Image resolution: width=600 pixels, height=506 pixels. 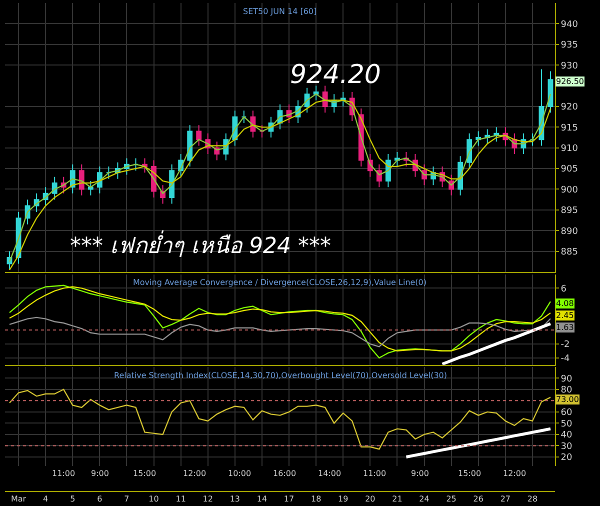 I want to click on y-tick-label: 915, so click(x=569, y=128).